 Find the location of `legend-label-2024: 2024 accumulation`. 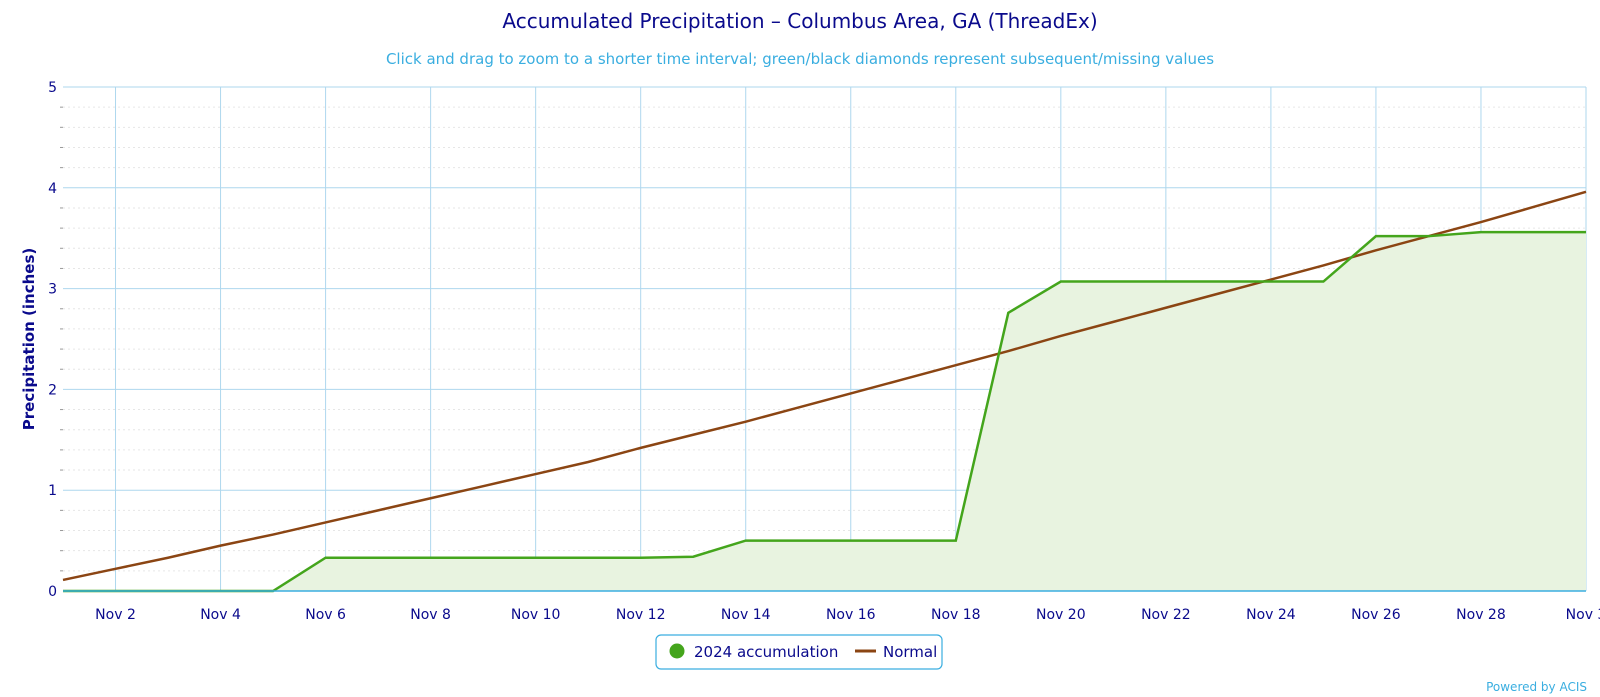

legend-label-2024: 2024 accumulation is located at coordinates (766, 652).